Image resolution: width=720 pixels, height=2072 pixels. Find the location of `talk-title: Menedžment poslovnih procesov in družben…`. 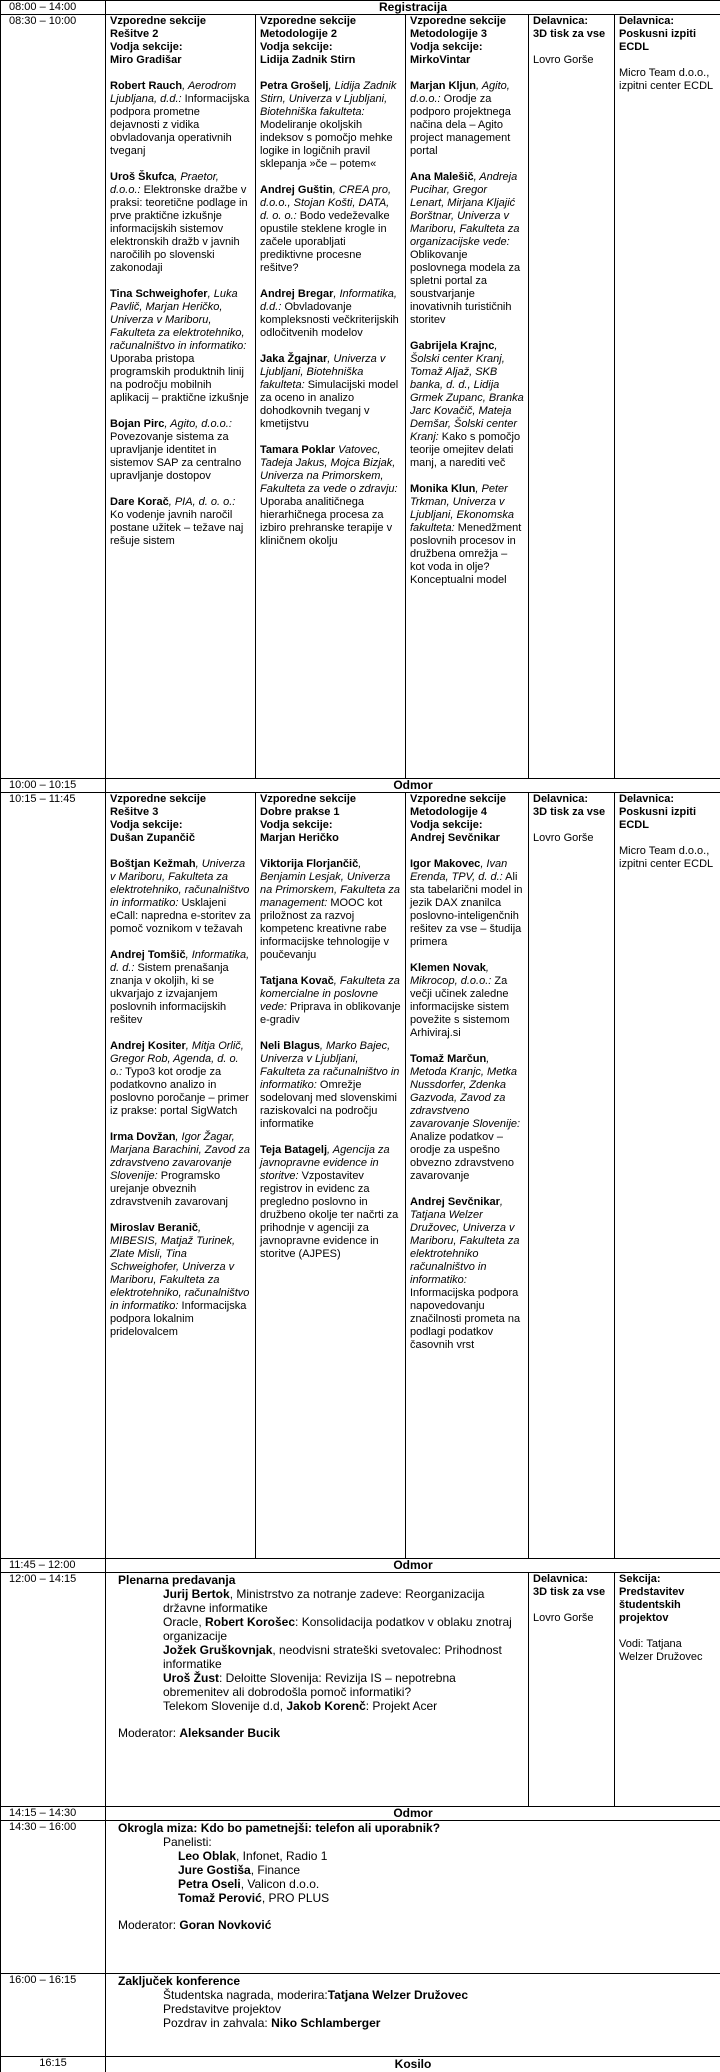

talk-title: Menedžment poslovnih procesov in družben… is located at coordinates (466, 554).